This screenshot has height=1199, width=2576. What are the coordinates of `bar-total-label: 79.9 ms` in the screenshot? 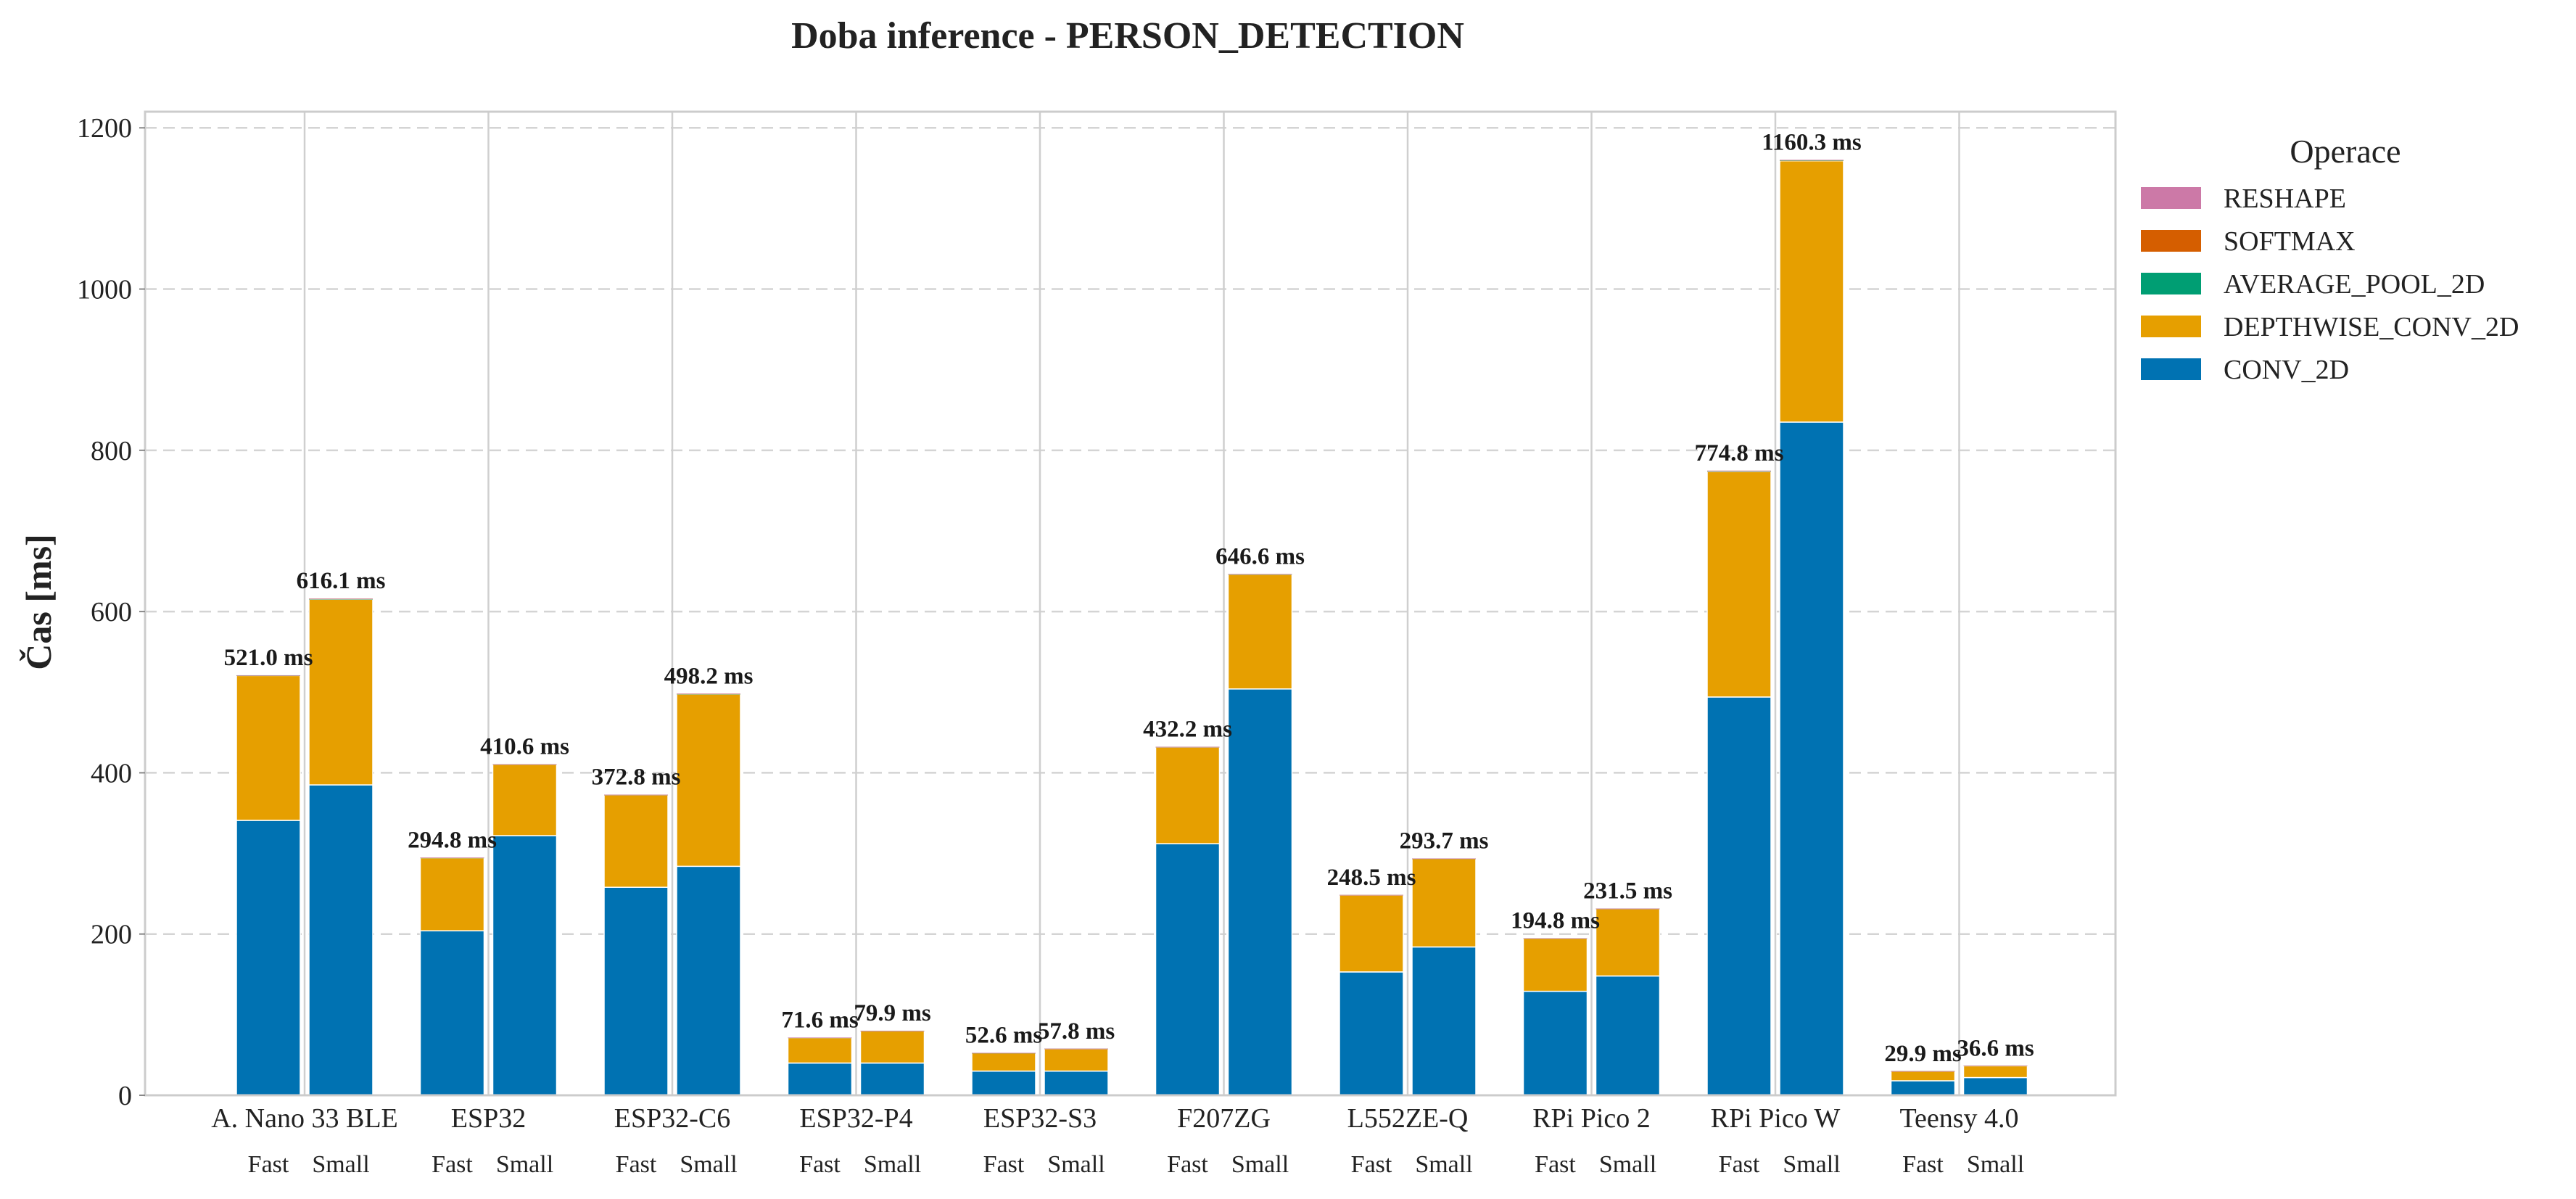 It's located at (892, 1013).